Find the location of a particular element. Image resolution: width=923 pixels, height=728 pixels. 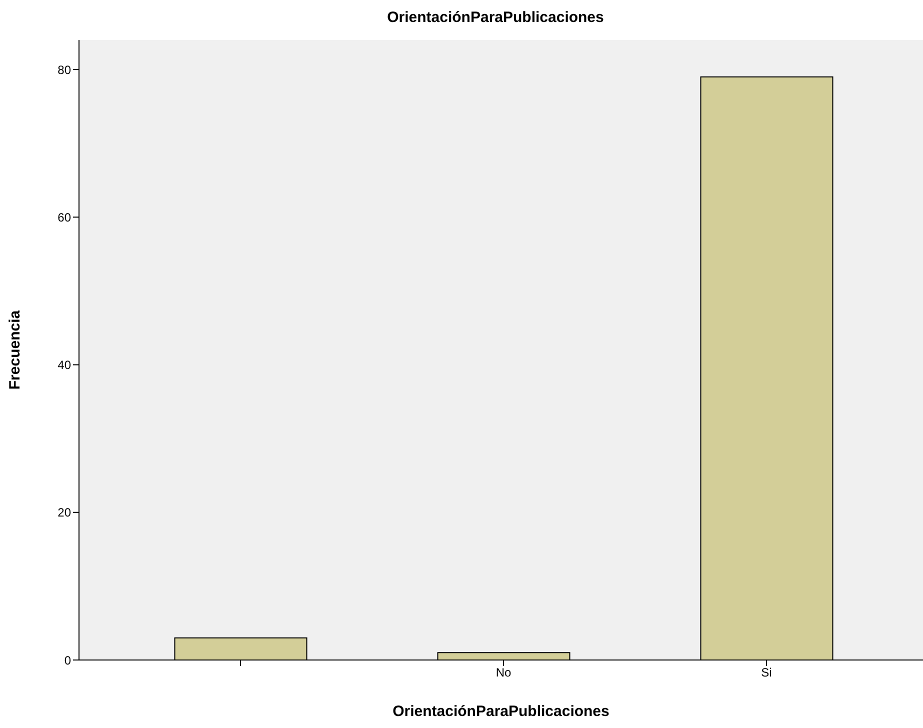

y-tick-label: 20 is located at coordinates (65, 513).